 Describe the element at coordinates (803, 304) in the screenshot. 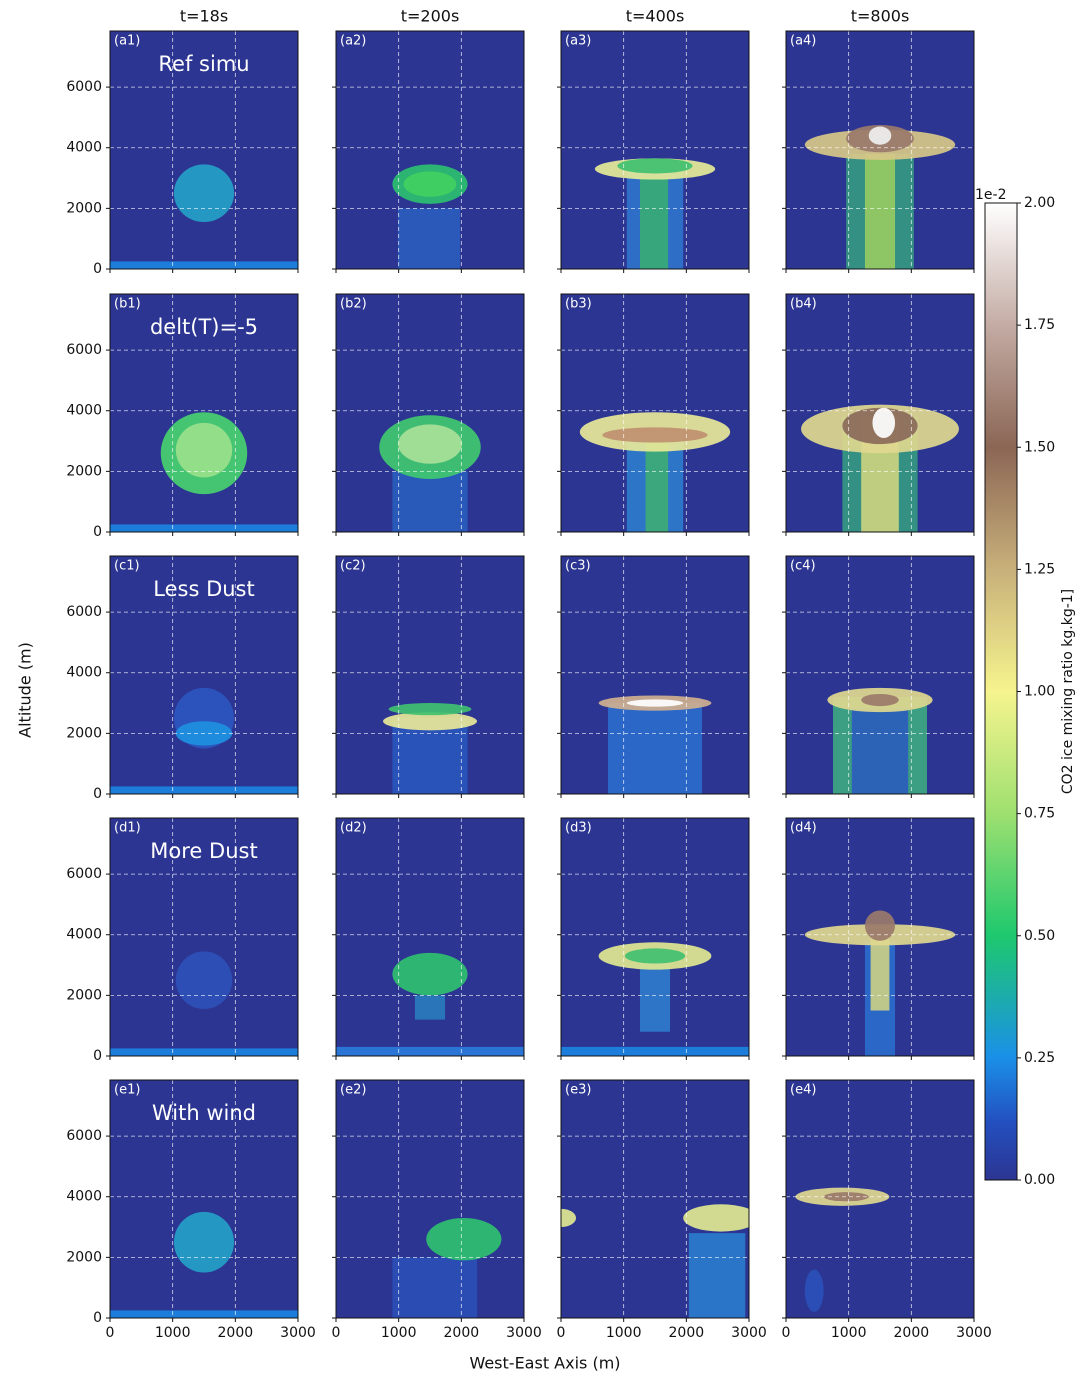

I see `panel-label: (b4)` at that location.